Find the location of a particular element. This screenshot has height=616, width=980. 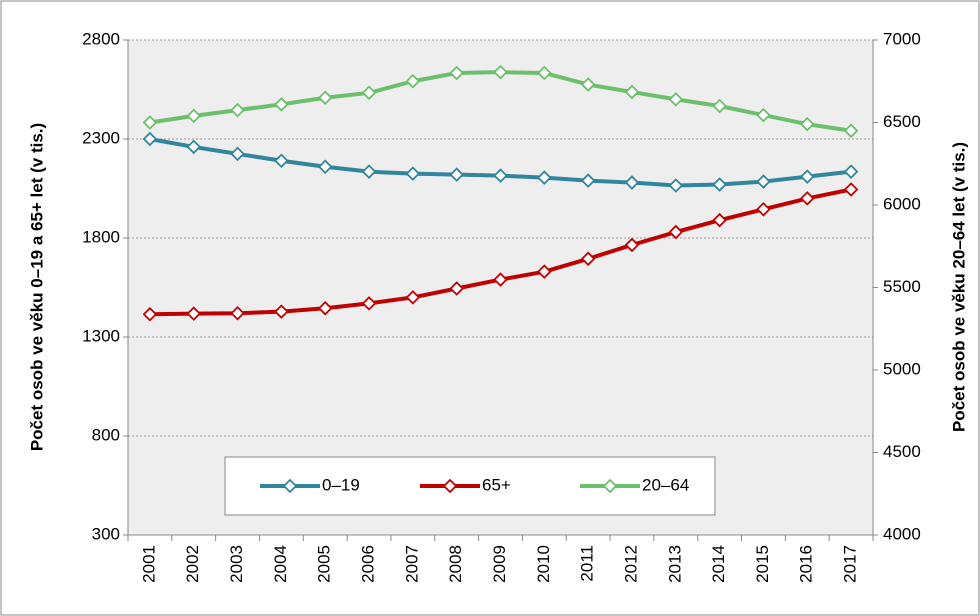

y2-tick-label: 5500 is located at coordinates (902, 286).